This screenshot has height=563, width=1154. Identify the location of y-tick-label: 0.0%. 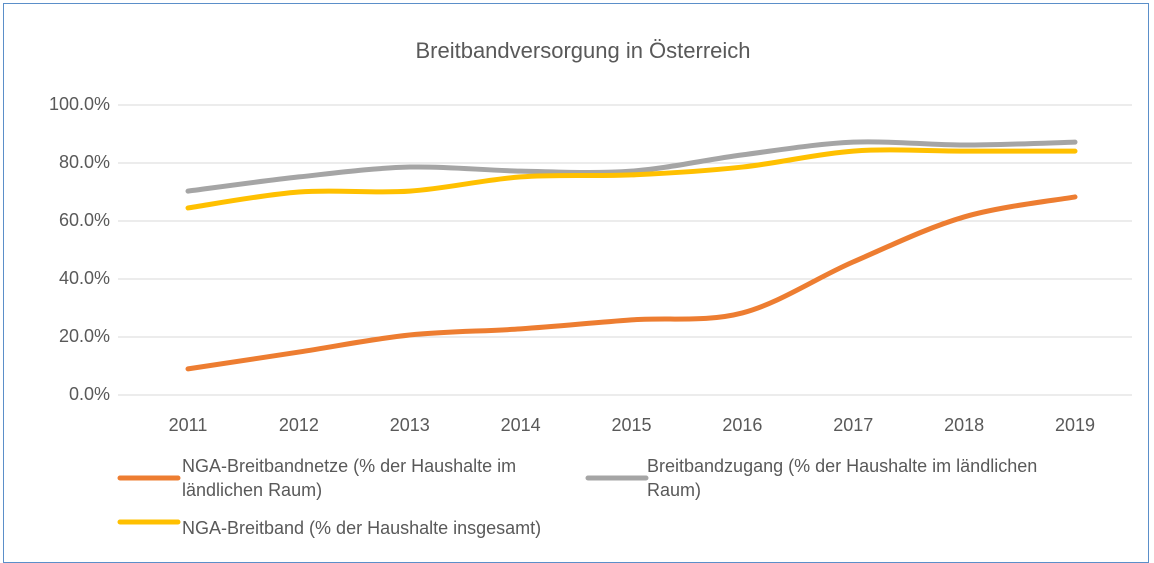
(89, 394).